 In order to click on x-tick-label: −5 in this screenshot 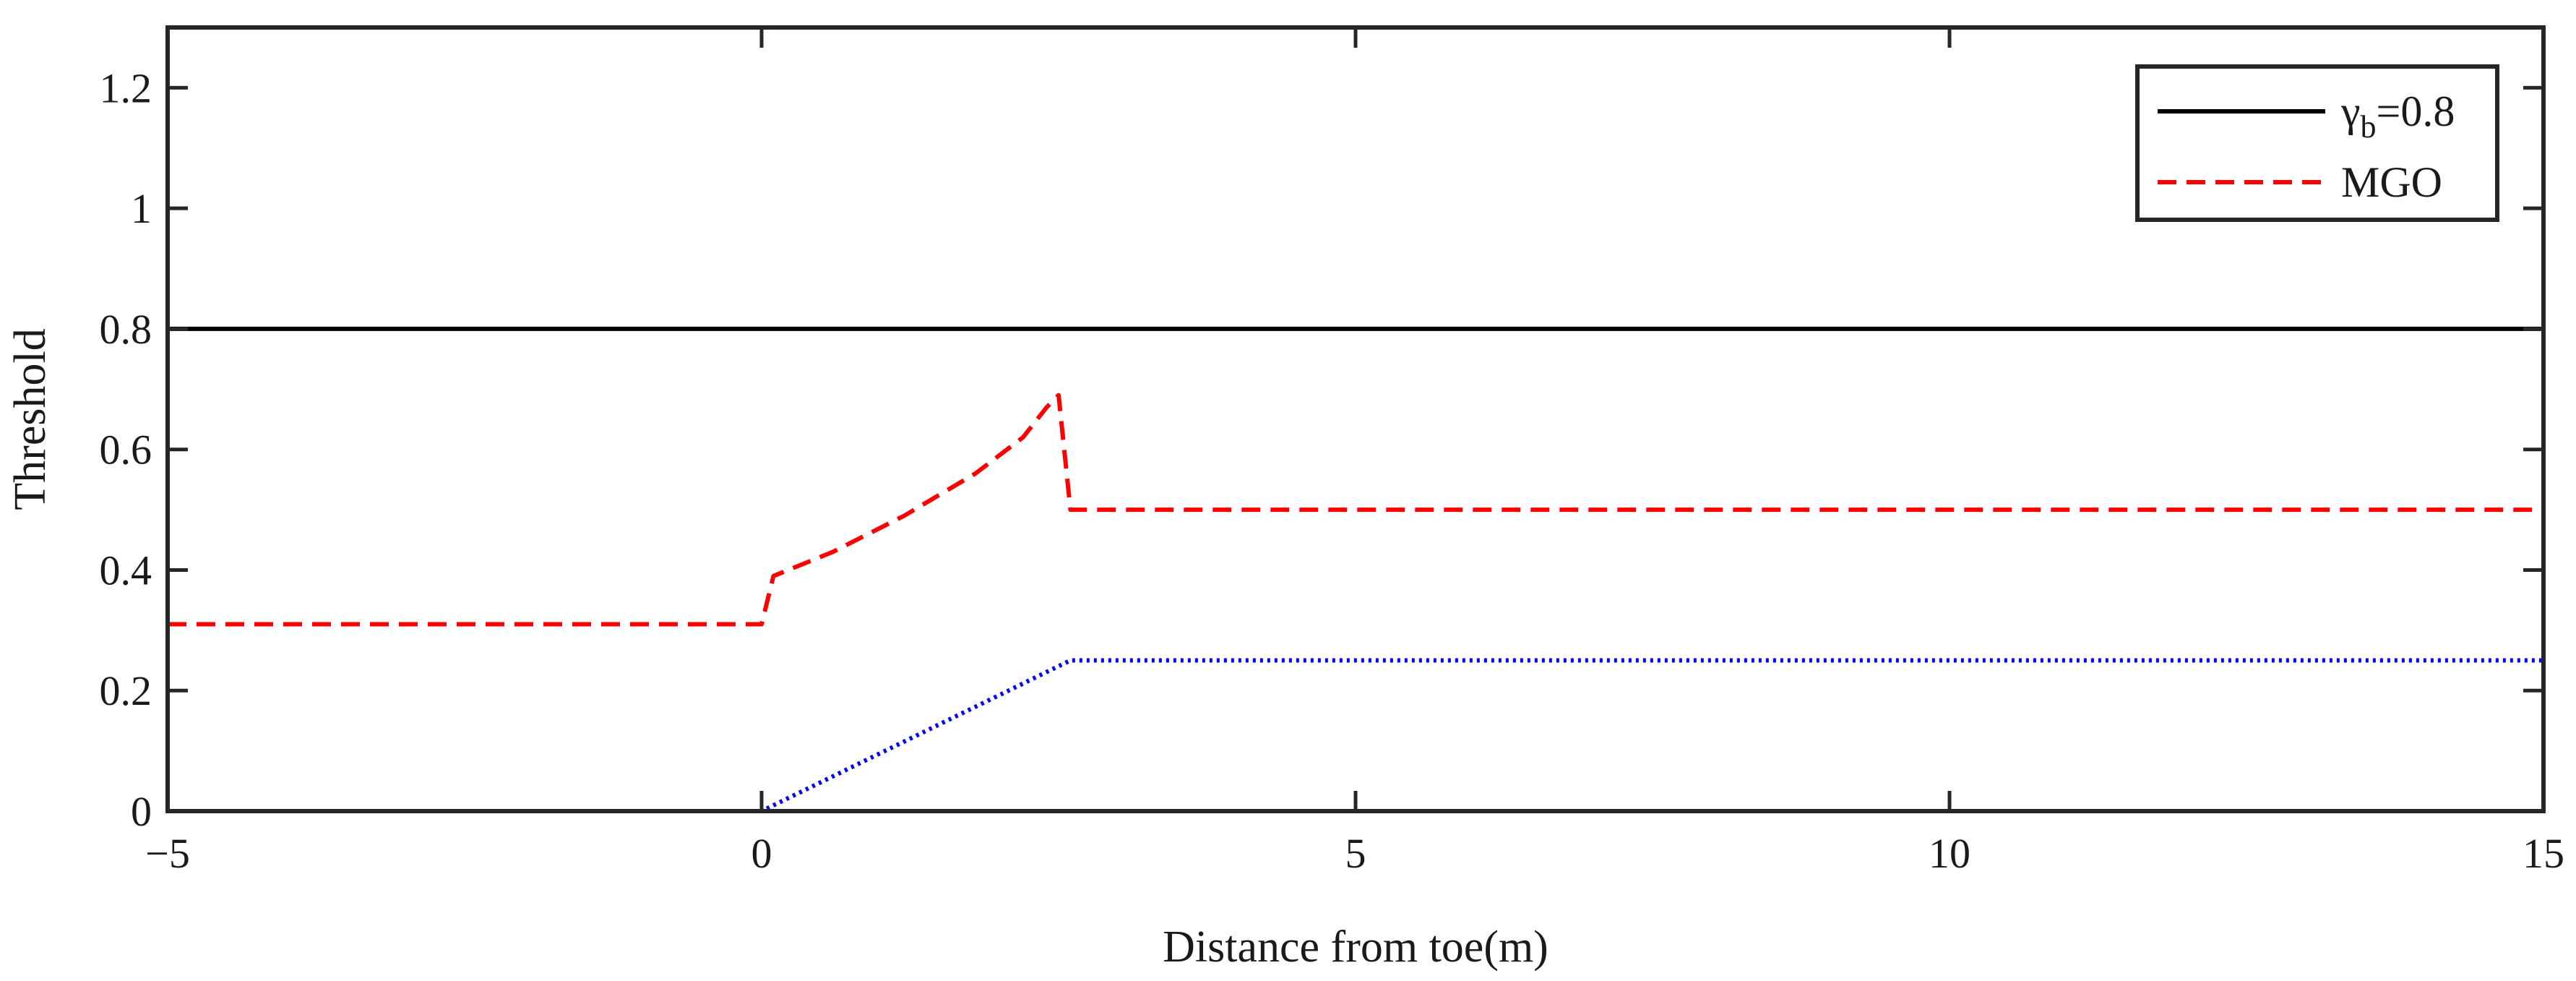, I will do `click(167, 854)`.